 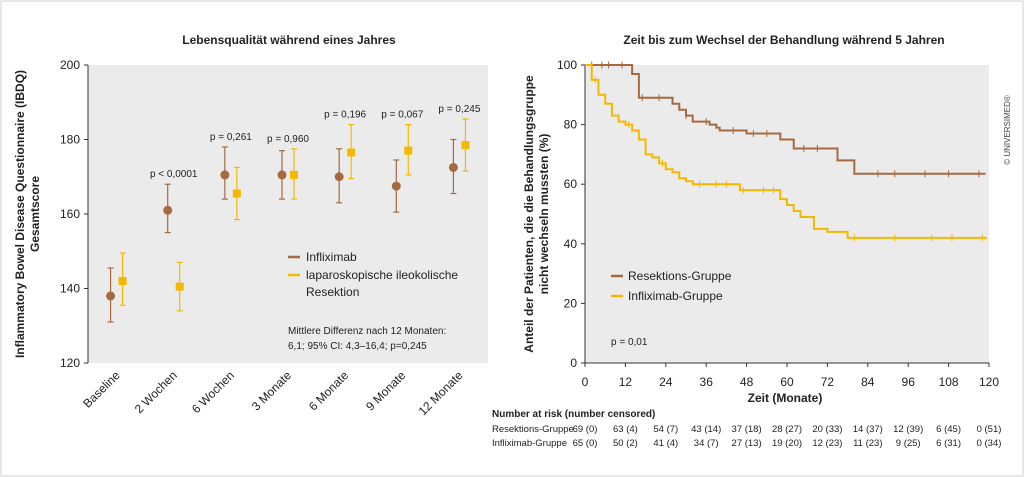 What do you see at coordinates (989, 382) in the screenshot?
I see `right-x-tick-label: 120` at bounding box center [989, 382].